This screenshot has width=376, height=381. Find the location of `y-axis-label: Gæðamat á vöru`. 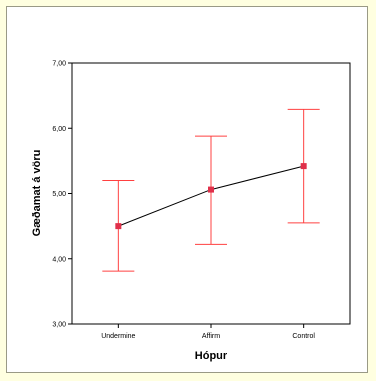

y-axis-label: Gæðamat á vöru is located at coordinates (37, 193).